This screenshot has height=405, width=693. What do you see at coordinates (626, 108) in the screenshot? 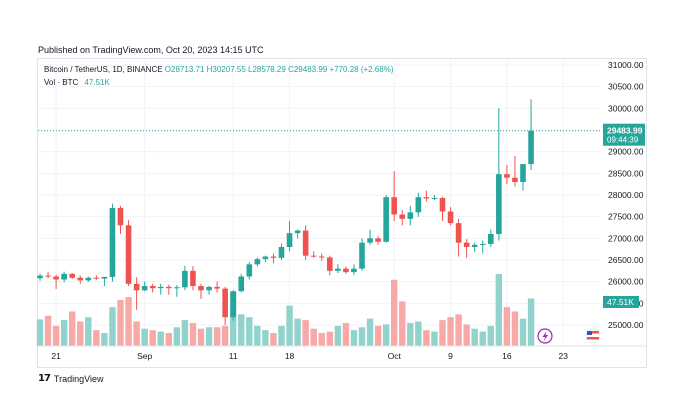
I see `y-tick-label: 30000.00` at bounding box center [626, 108].